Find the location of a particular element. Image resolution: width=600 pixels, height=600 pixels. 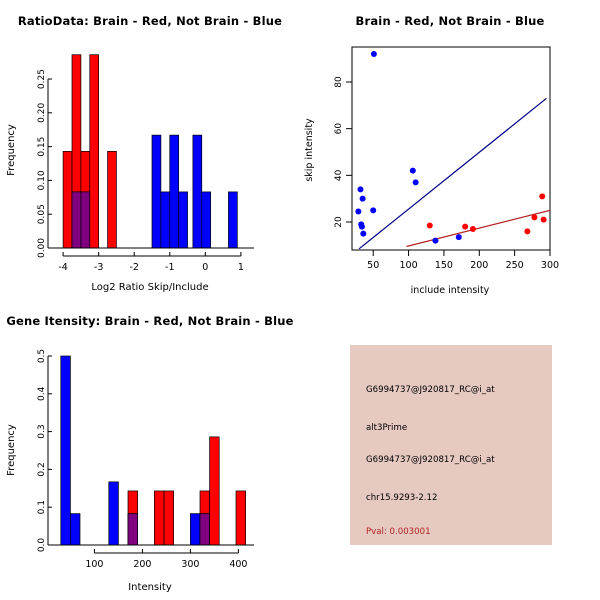

y-axis-tick-label: 40 is located at coordinates (339, 175).